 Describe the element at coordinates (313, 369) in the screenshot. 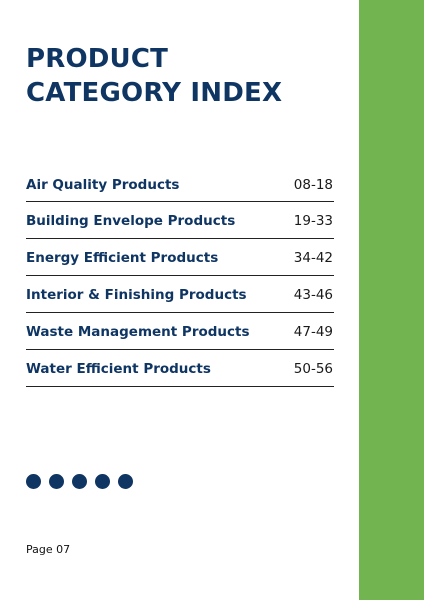

I see `index-row-pages: 50-56` at that location.